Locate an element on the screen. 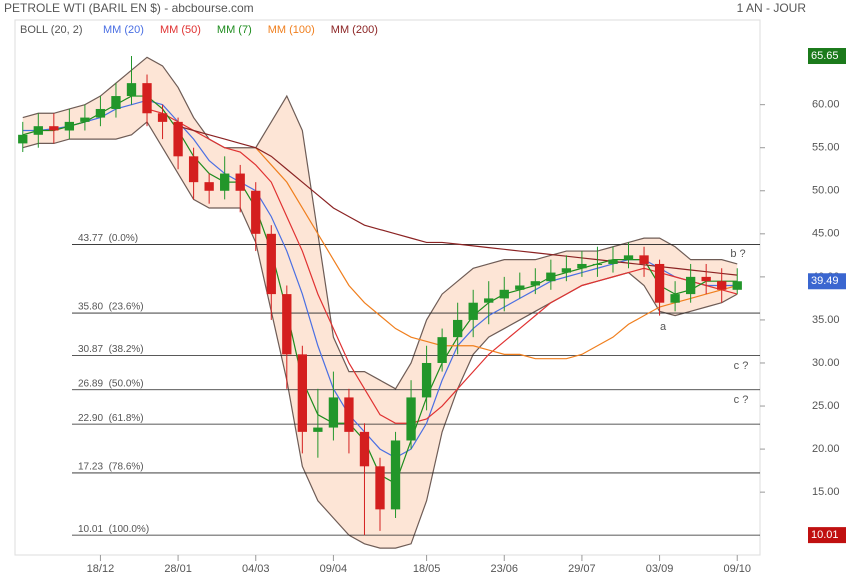 The width and height of the screenshot is (855, 585). fib-label: 30.87 (38.2%) is located at coordinates (111, 349).